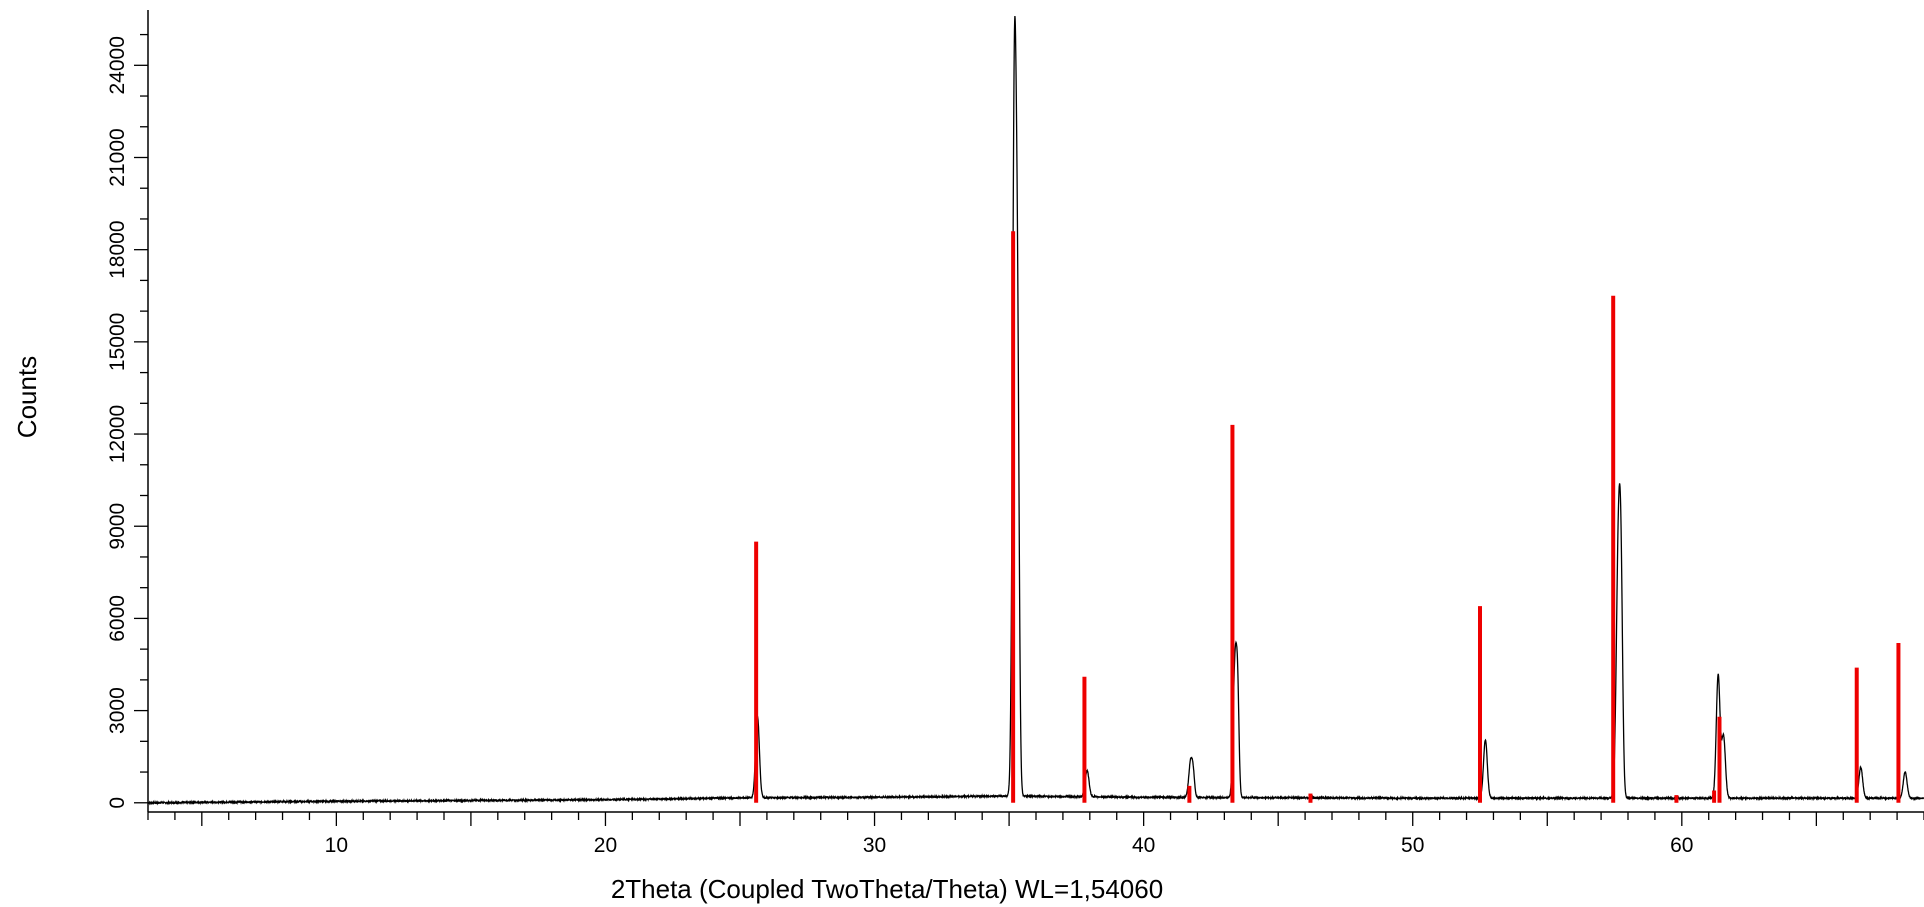  Describe the element at coordinates (605, 845) in the screenshot. I see `x-tick-label: 20` at that location.